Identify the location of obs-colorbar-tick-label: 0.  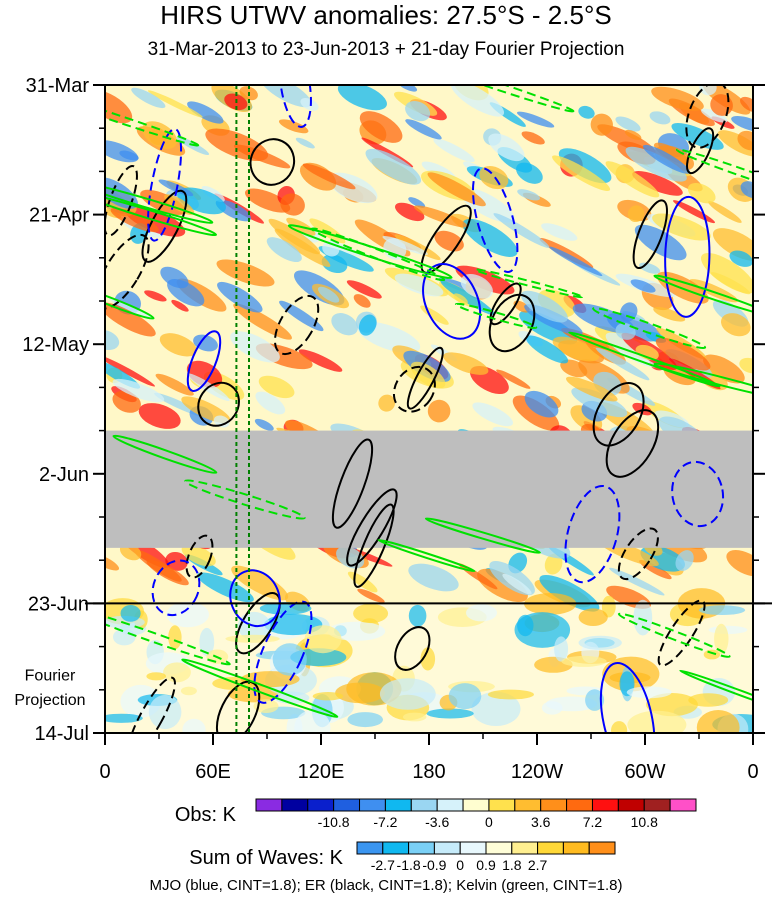
(489, 822).